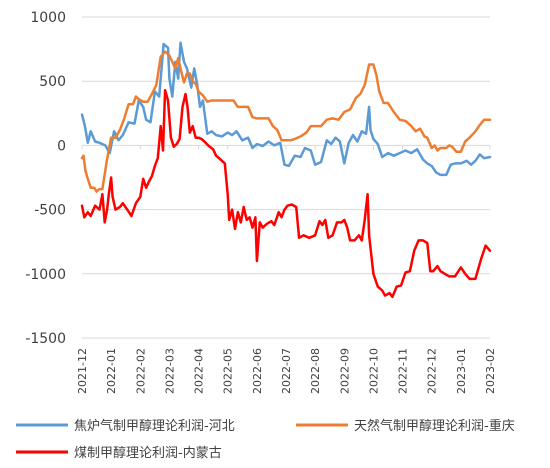  Describe the element at coordinates (48, 18) in the screenshot. I see `y-tick-label: 1000` at that location.